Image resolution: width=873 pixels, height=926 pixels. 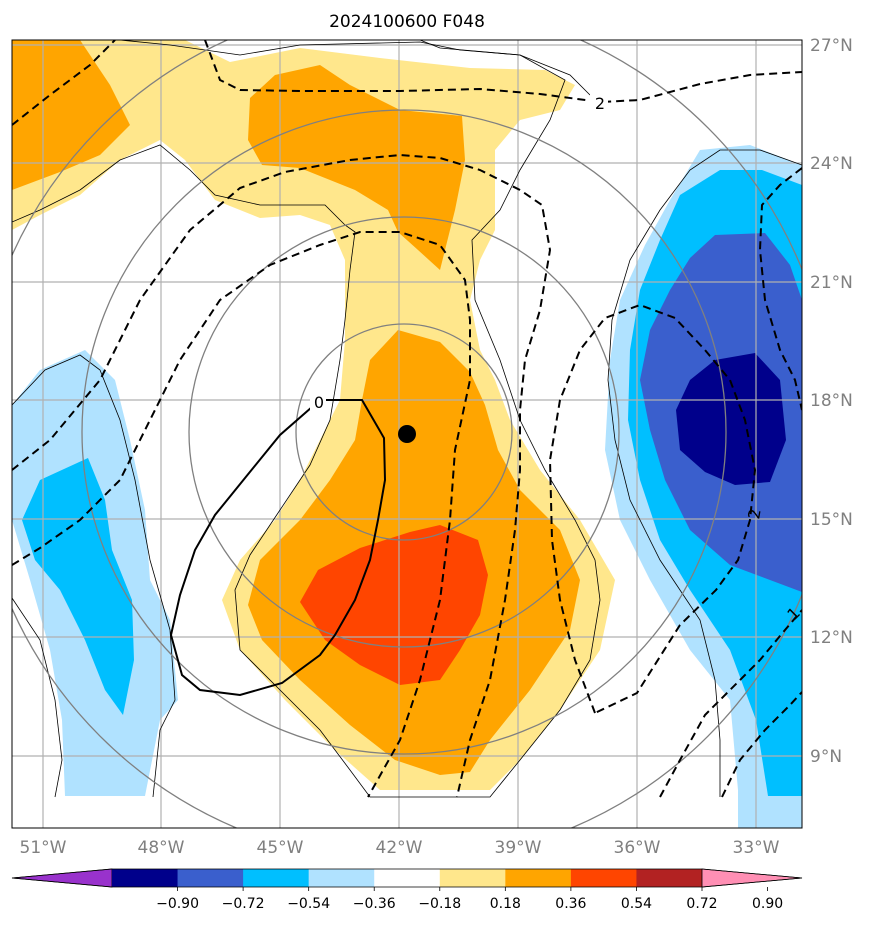 What do you see at coordinates (319, 402) in the screenshot?
I see `contour-label: 0` at bounding box center [319, 402].